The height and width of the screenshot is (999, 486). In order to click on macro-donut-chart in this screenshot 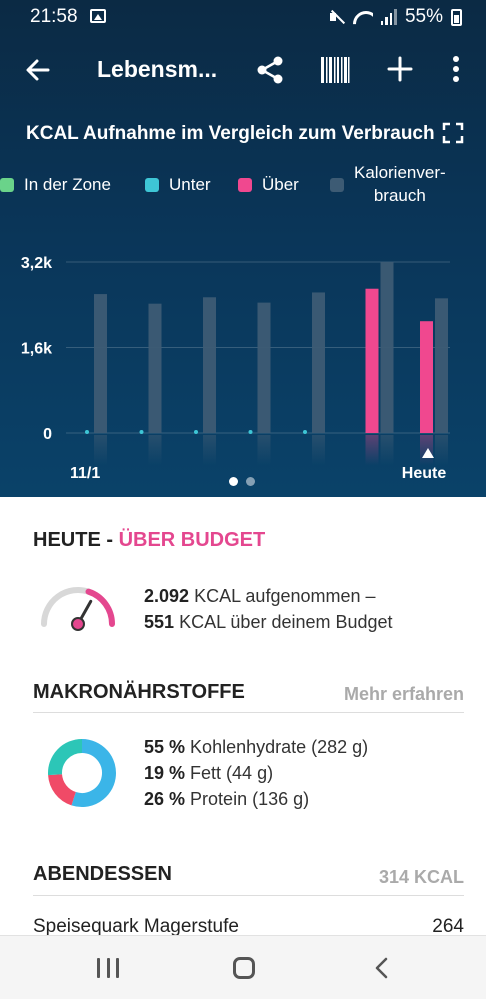, I will do `click(82, 773)`.